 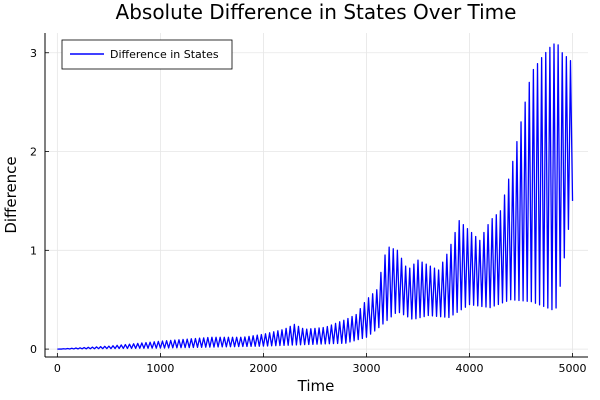 What do you see at coordinates (366, 368) in the screenshot?
I see `x-tick-label: 3000` at bounding box center [366, 368].